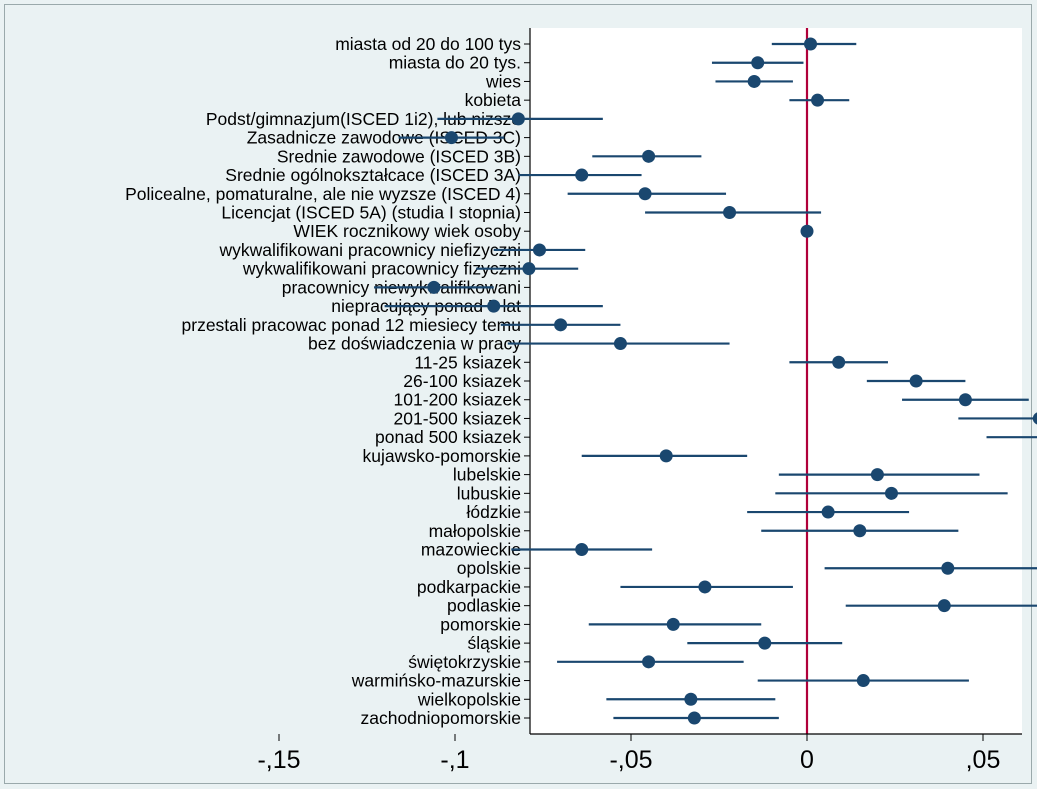 Image resolution: width=1037 pixels, height=789 pixels. What do you see at coordinates (464, 662) in the screenshot?
I see `y-tick-label: świętokrzyskie` at bounding box center [464, 662].